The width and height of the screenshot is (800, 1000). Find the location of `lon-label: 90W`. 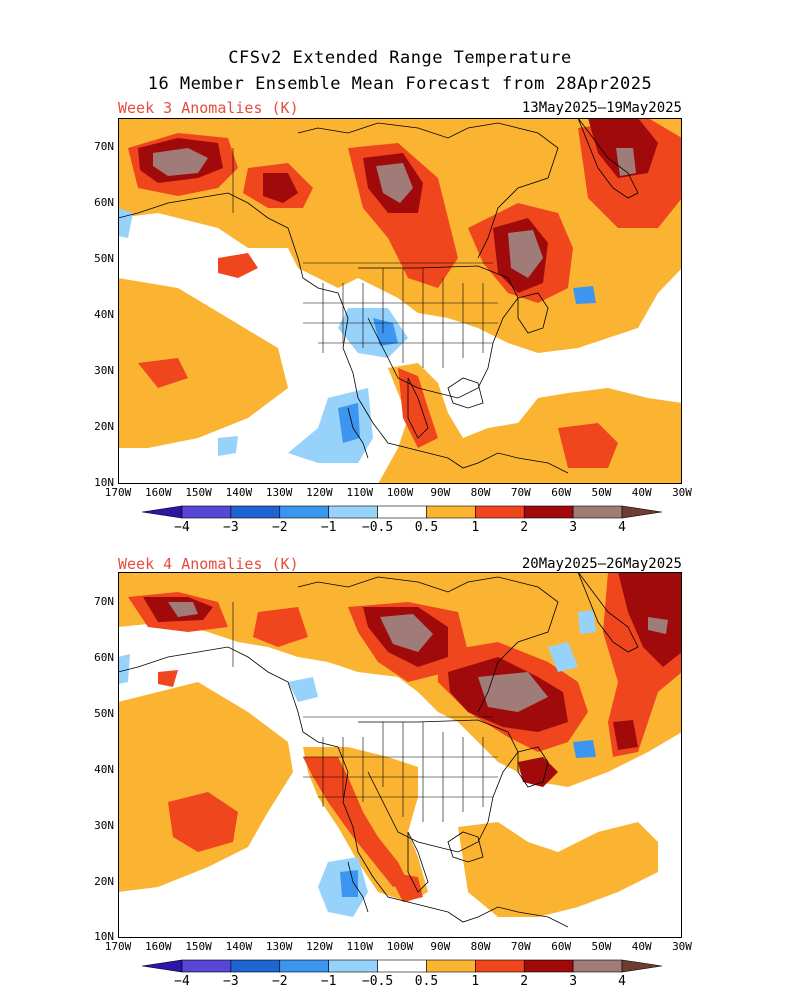

lon-label: 90W is located at coordinates (440, 946).